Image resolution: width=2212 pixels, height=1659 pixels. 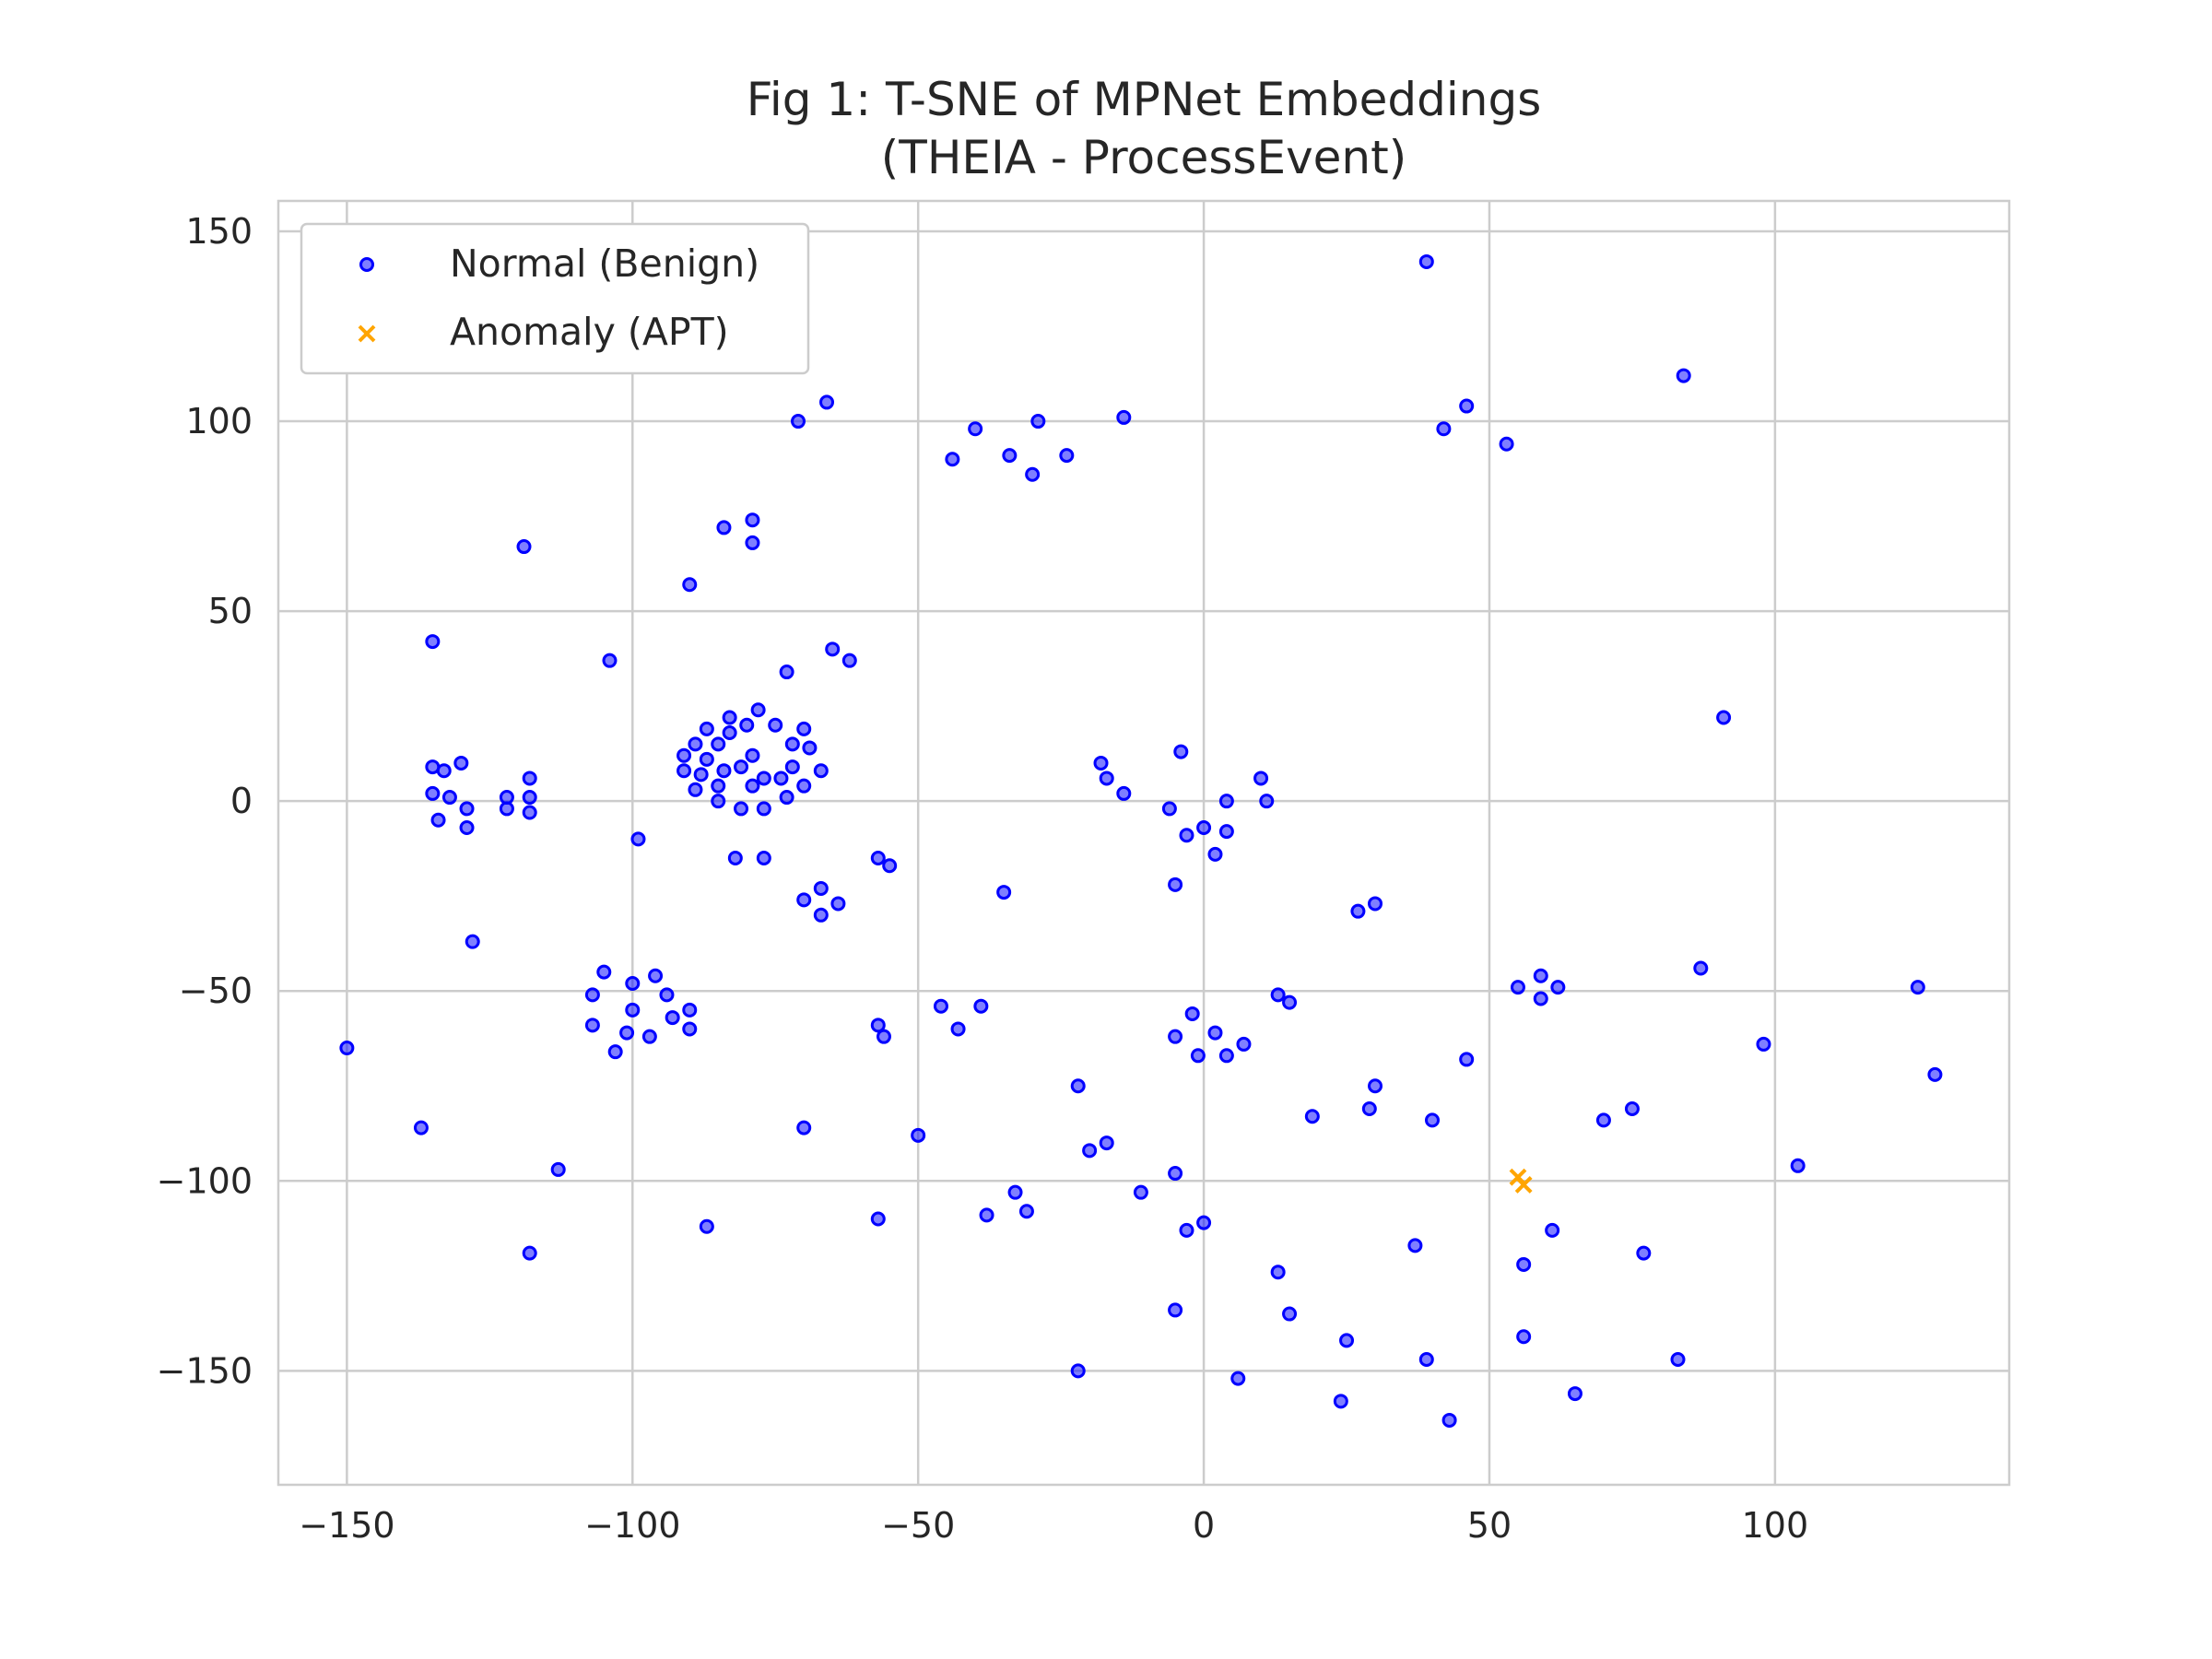 I want to click on y-tick-label: 0, so click(x=241, y=801).